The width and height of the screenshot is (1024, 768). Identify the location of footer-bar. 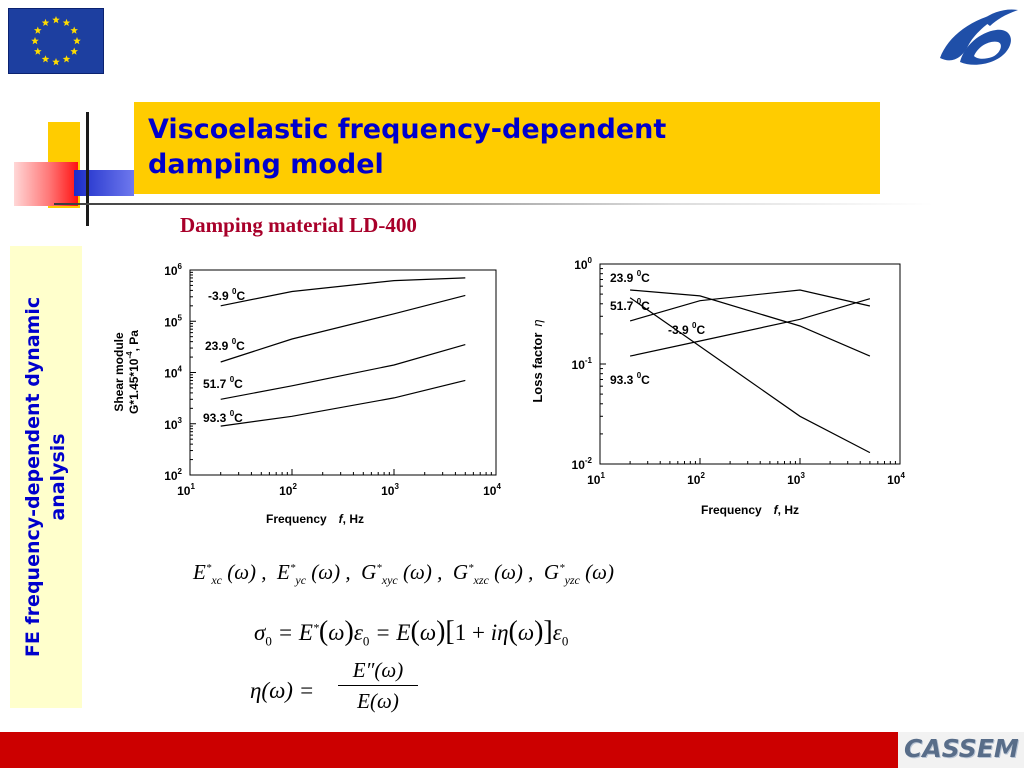
(449, 750).